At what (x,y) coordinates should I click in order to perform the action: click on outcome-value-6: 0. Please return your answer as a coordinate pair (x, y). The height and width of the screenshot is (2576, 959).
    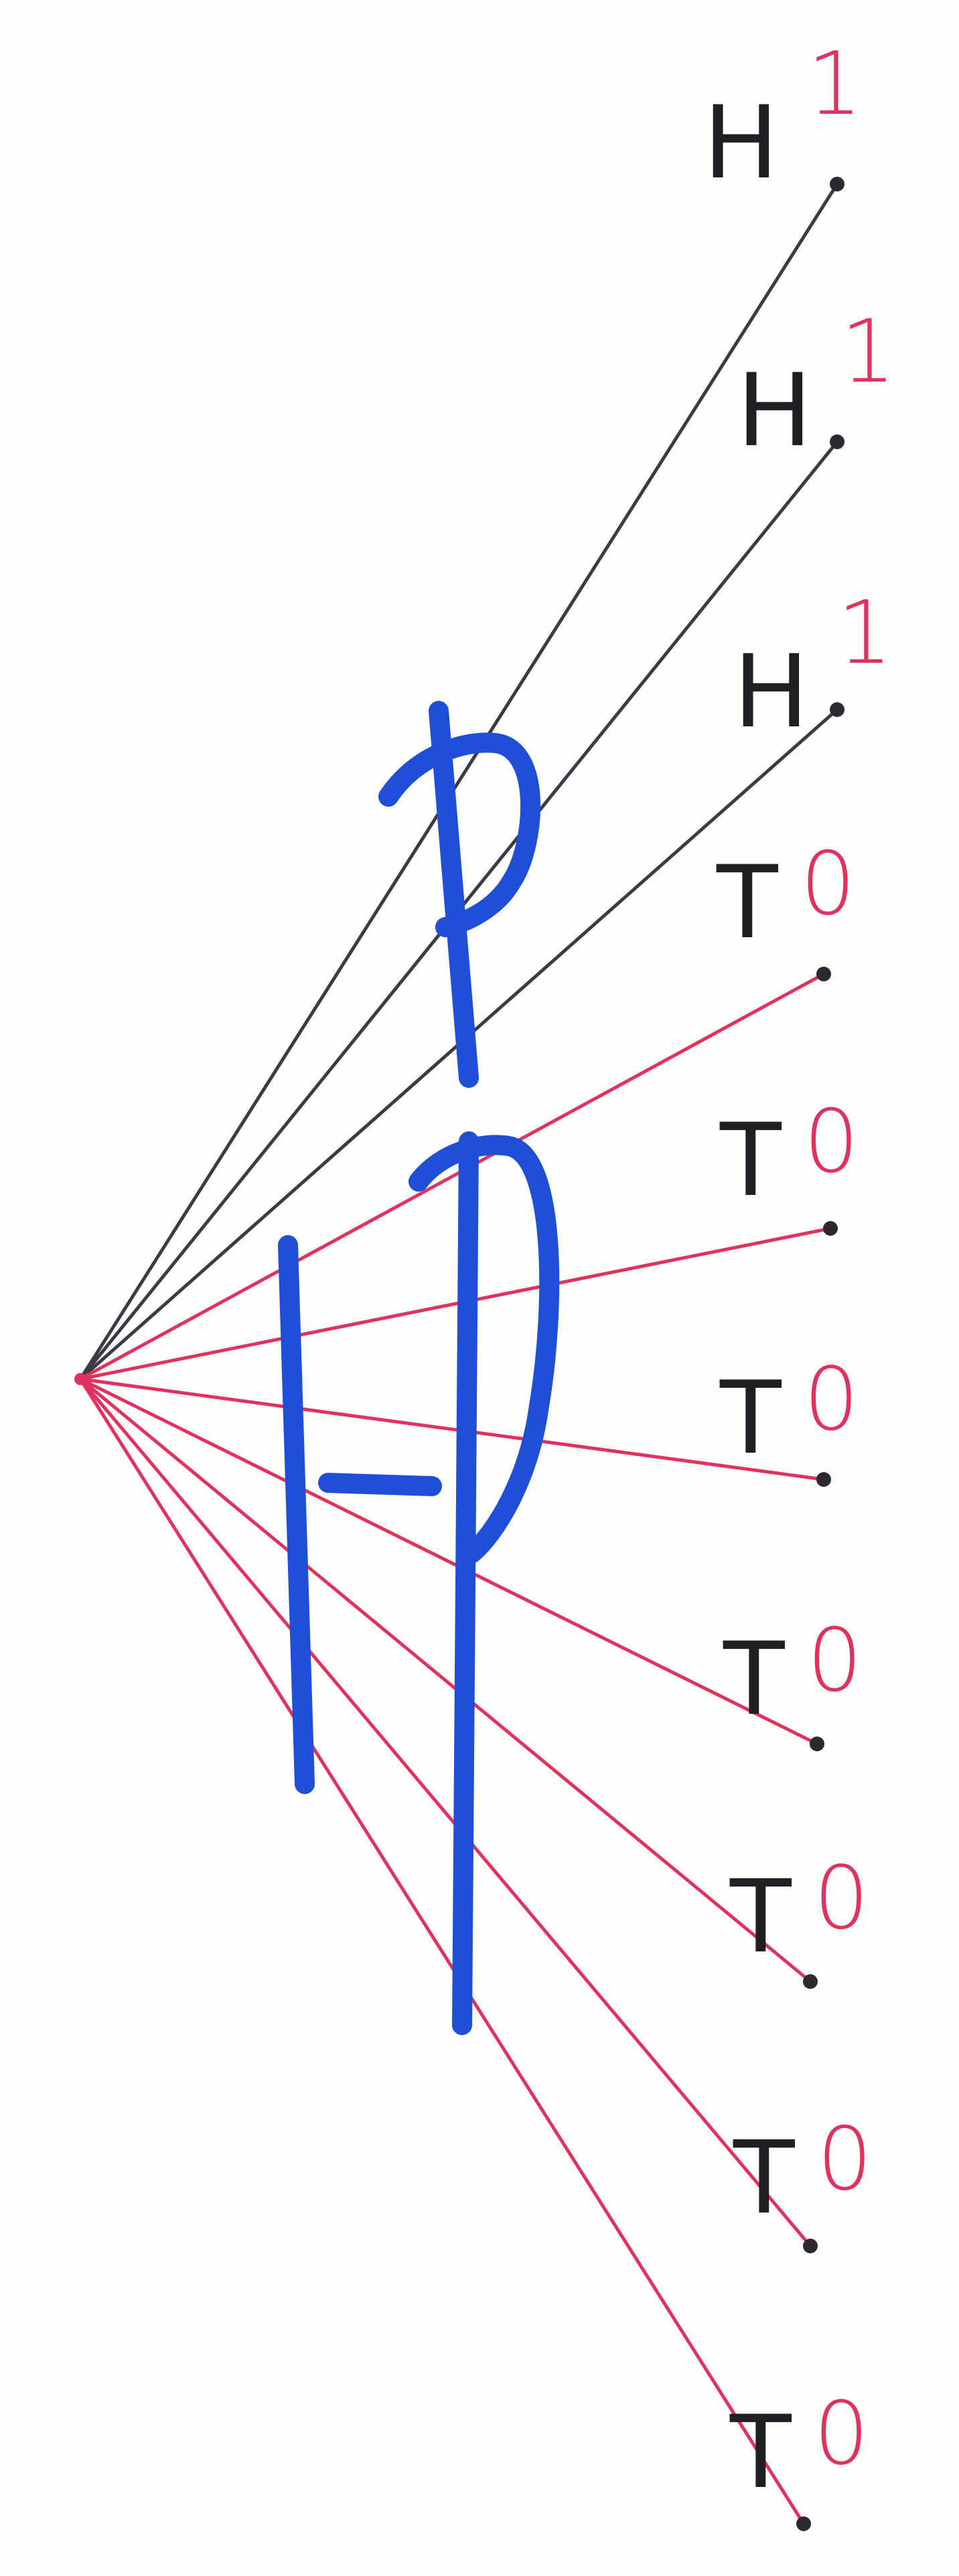
    Looking at the image, I should click on (831, 1399).